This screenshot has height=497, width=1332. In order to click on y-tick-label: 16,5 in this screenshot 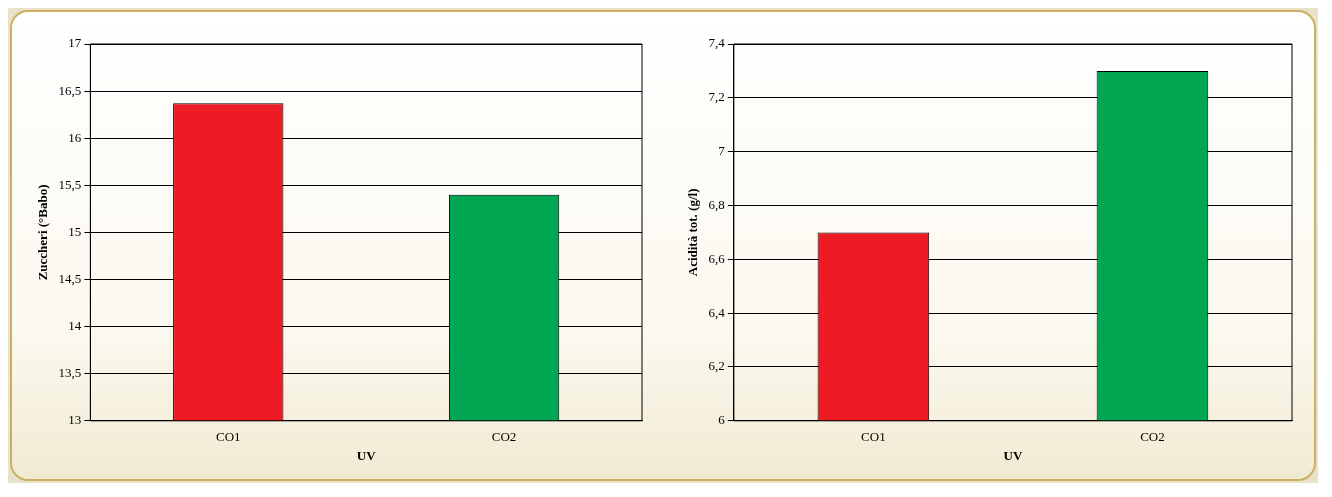, I will do `click(70, 90)`.